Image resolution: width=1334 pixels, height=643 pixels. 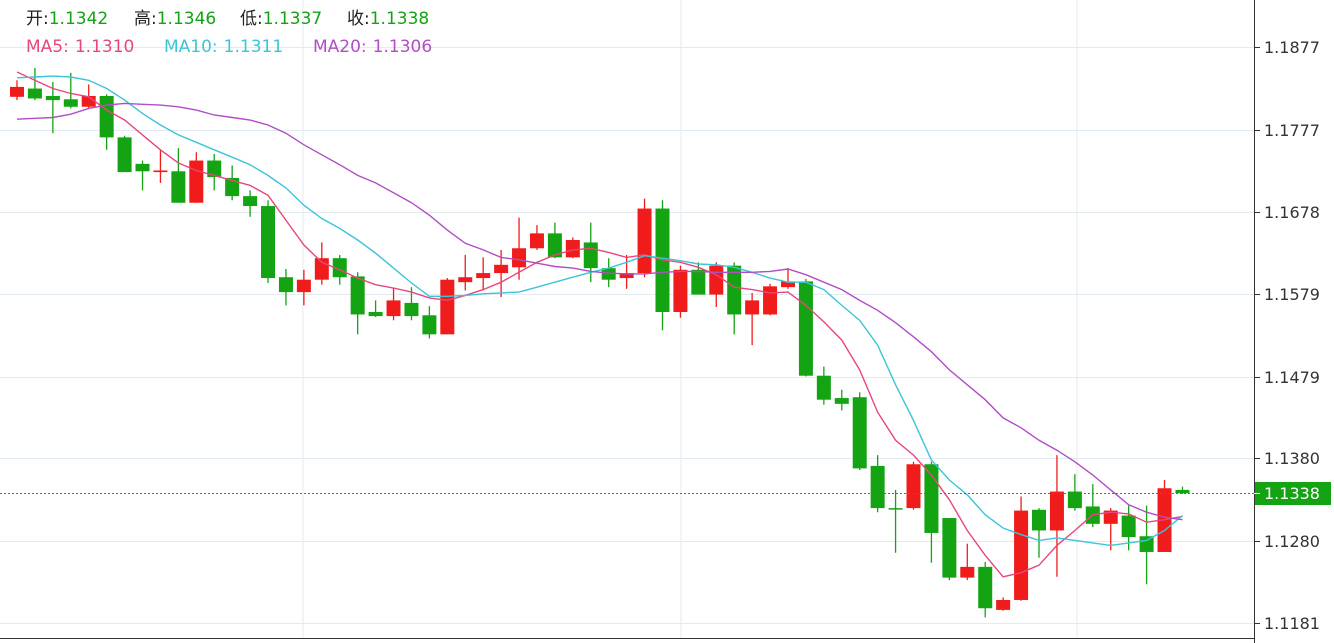 What do you see at coordinates (1292, 294) in the screenshot?
I see `y-tick-label: 1.1579` at bounding box center [1292, 294].